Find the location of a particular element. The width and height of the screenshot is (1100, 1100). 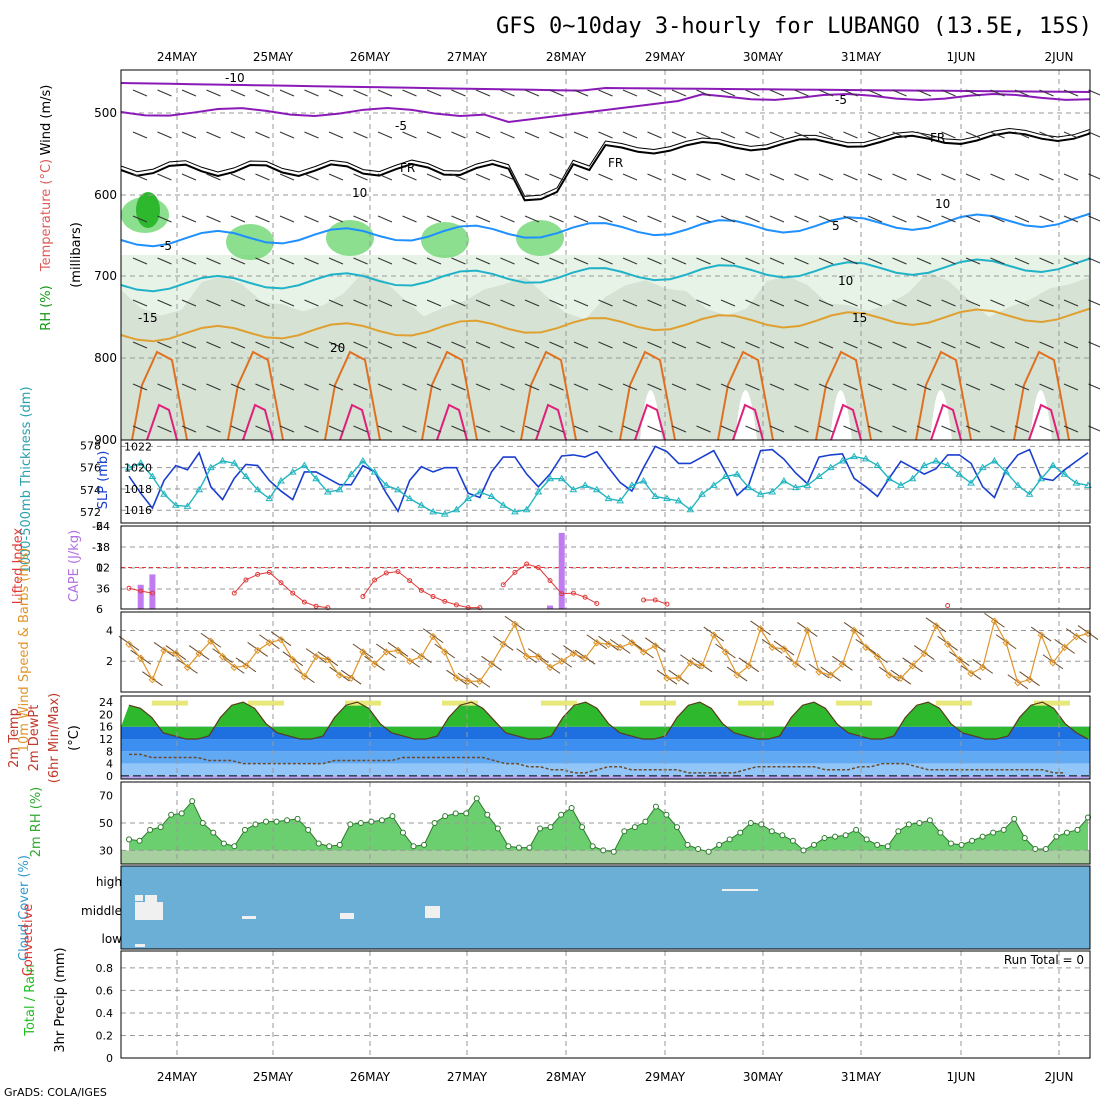

y-tick-label: -6 is located at coordinates (97, 526).